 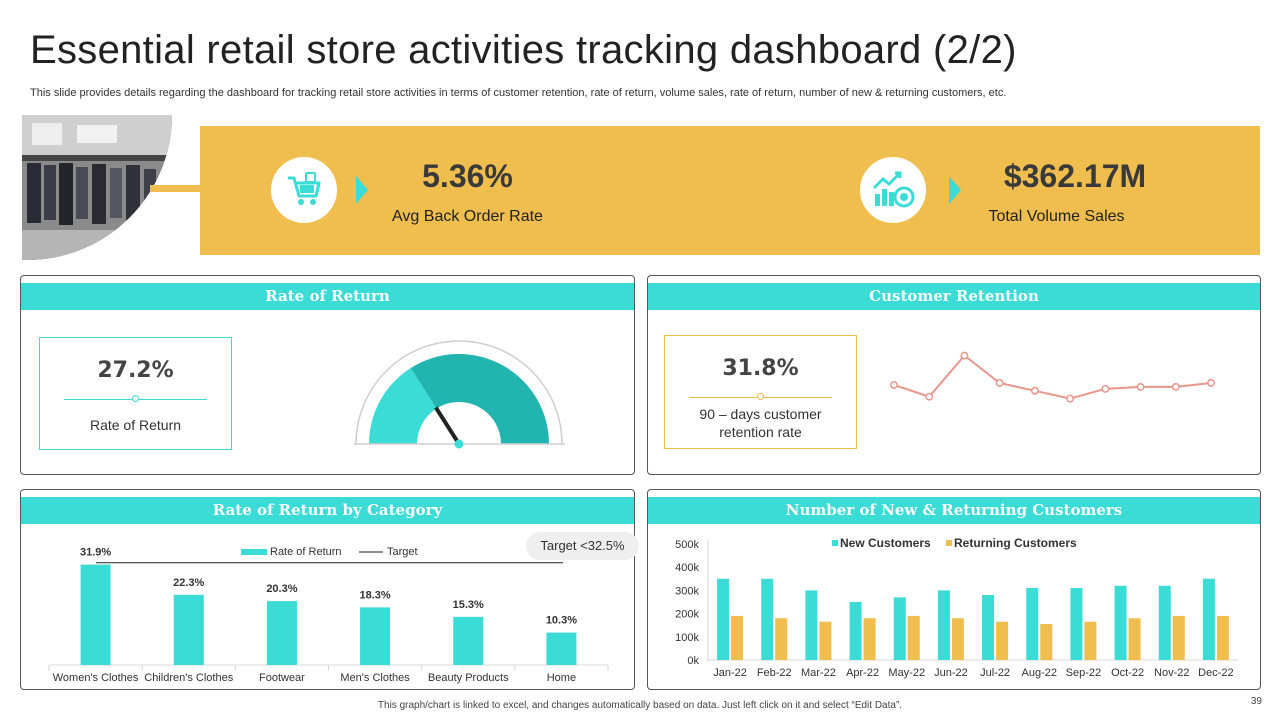 I want to click on category-tick-label: Home, so click(x=561, y=678).